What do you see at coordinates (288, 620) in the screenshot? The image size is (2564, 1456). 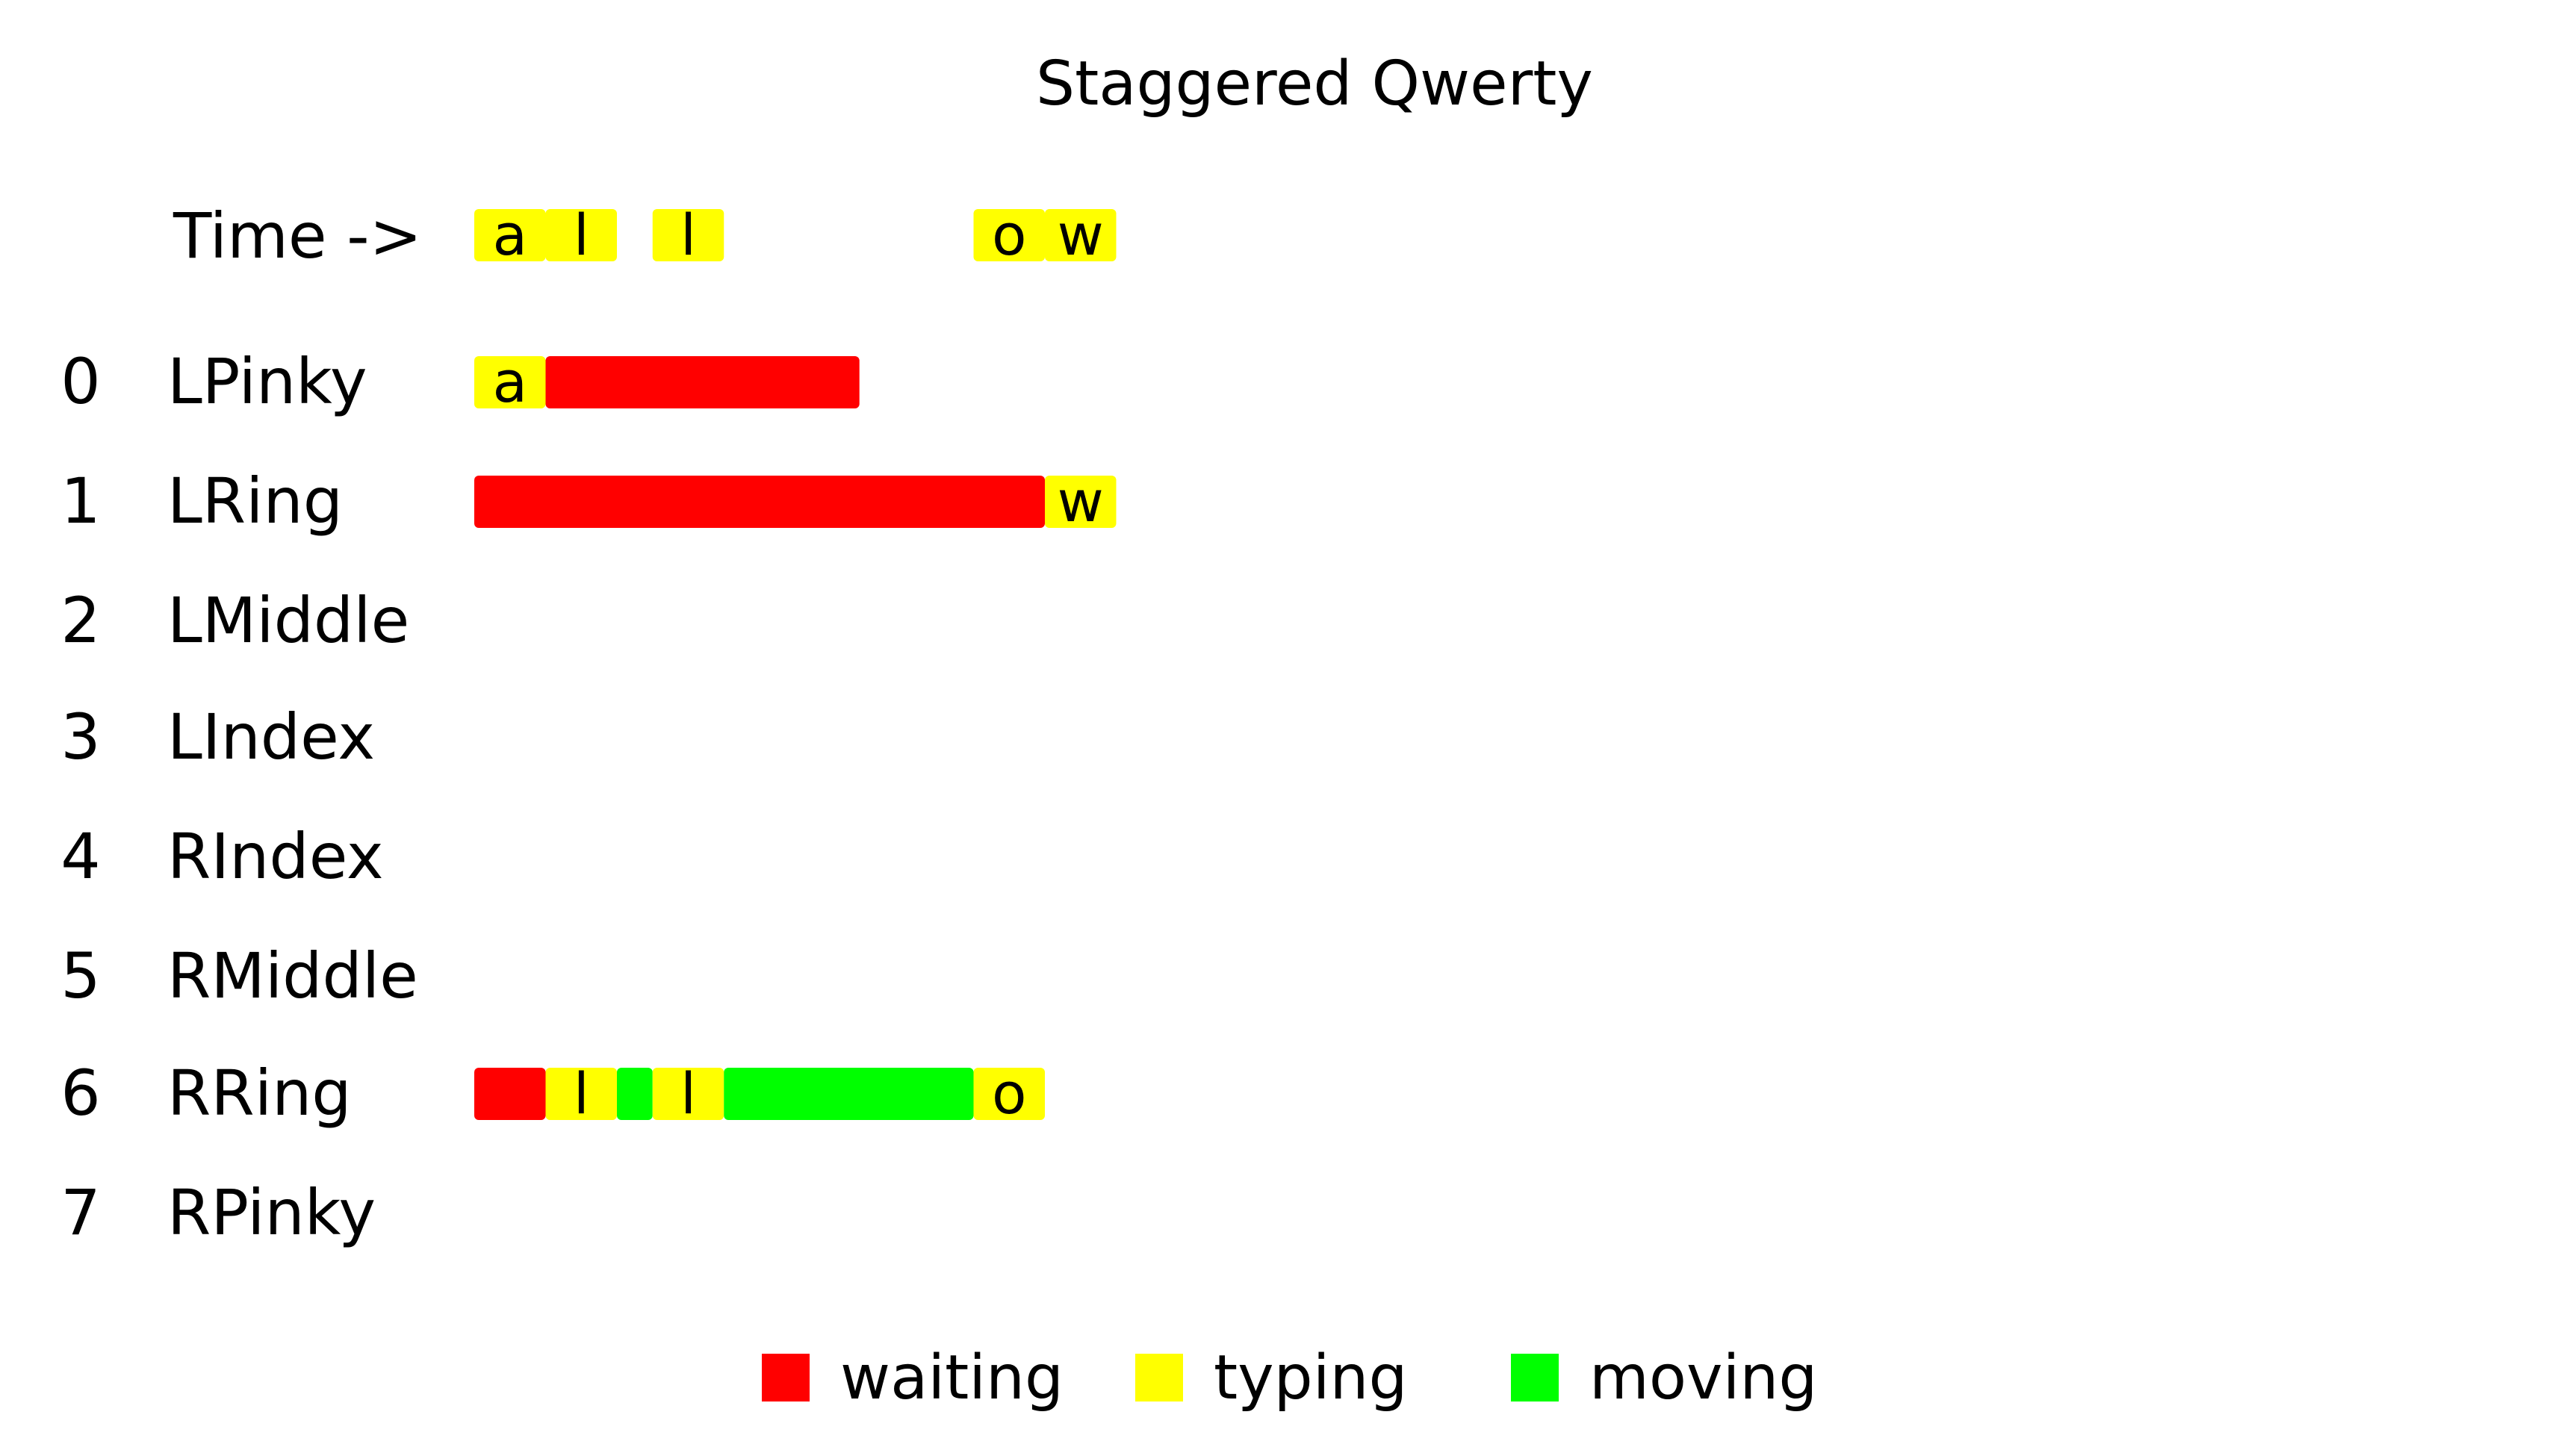 I see `finger-name: LMiddle` at bounding box center [288, 620].